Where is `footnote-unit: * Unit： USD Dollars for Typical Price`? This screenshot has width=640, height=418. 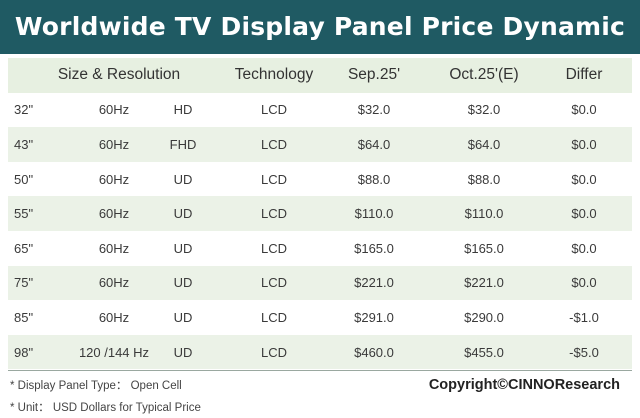 footnote-unit: * Unit： USD Dollars for Typical Price is located at coordinates (105, 408).